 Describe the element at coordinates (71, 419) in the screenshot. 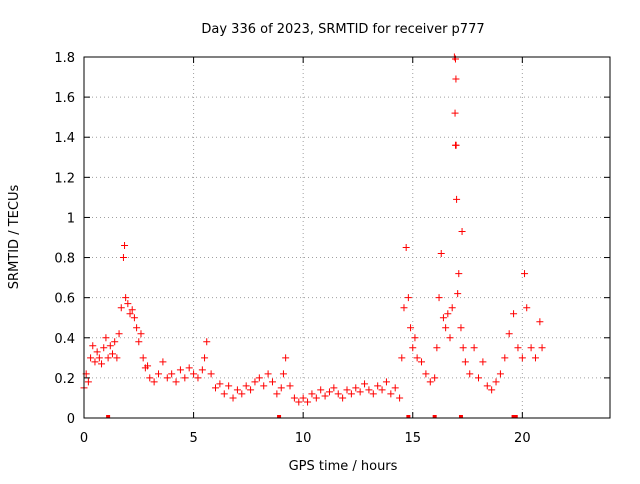

I see `y-tick-label: 0` at that location.